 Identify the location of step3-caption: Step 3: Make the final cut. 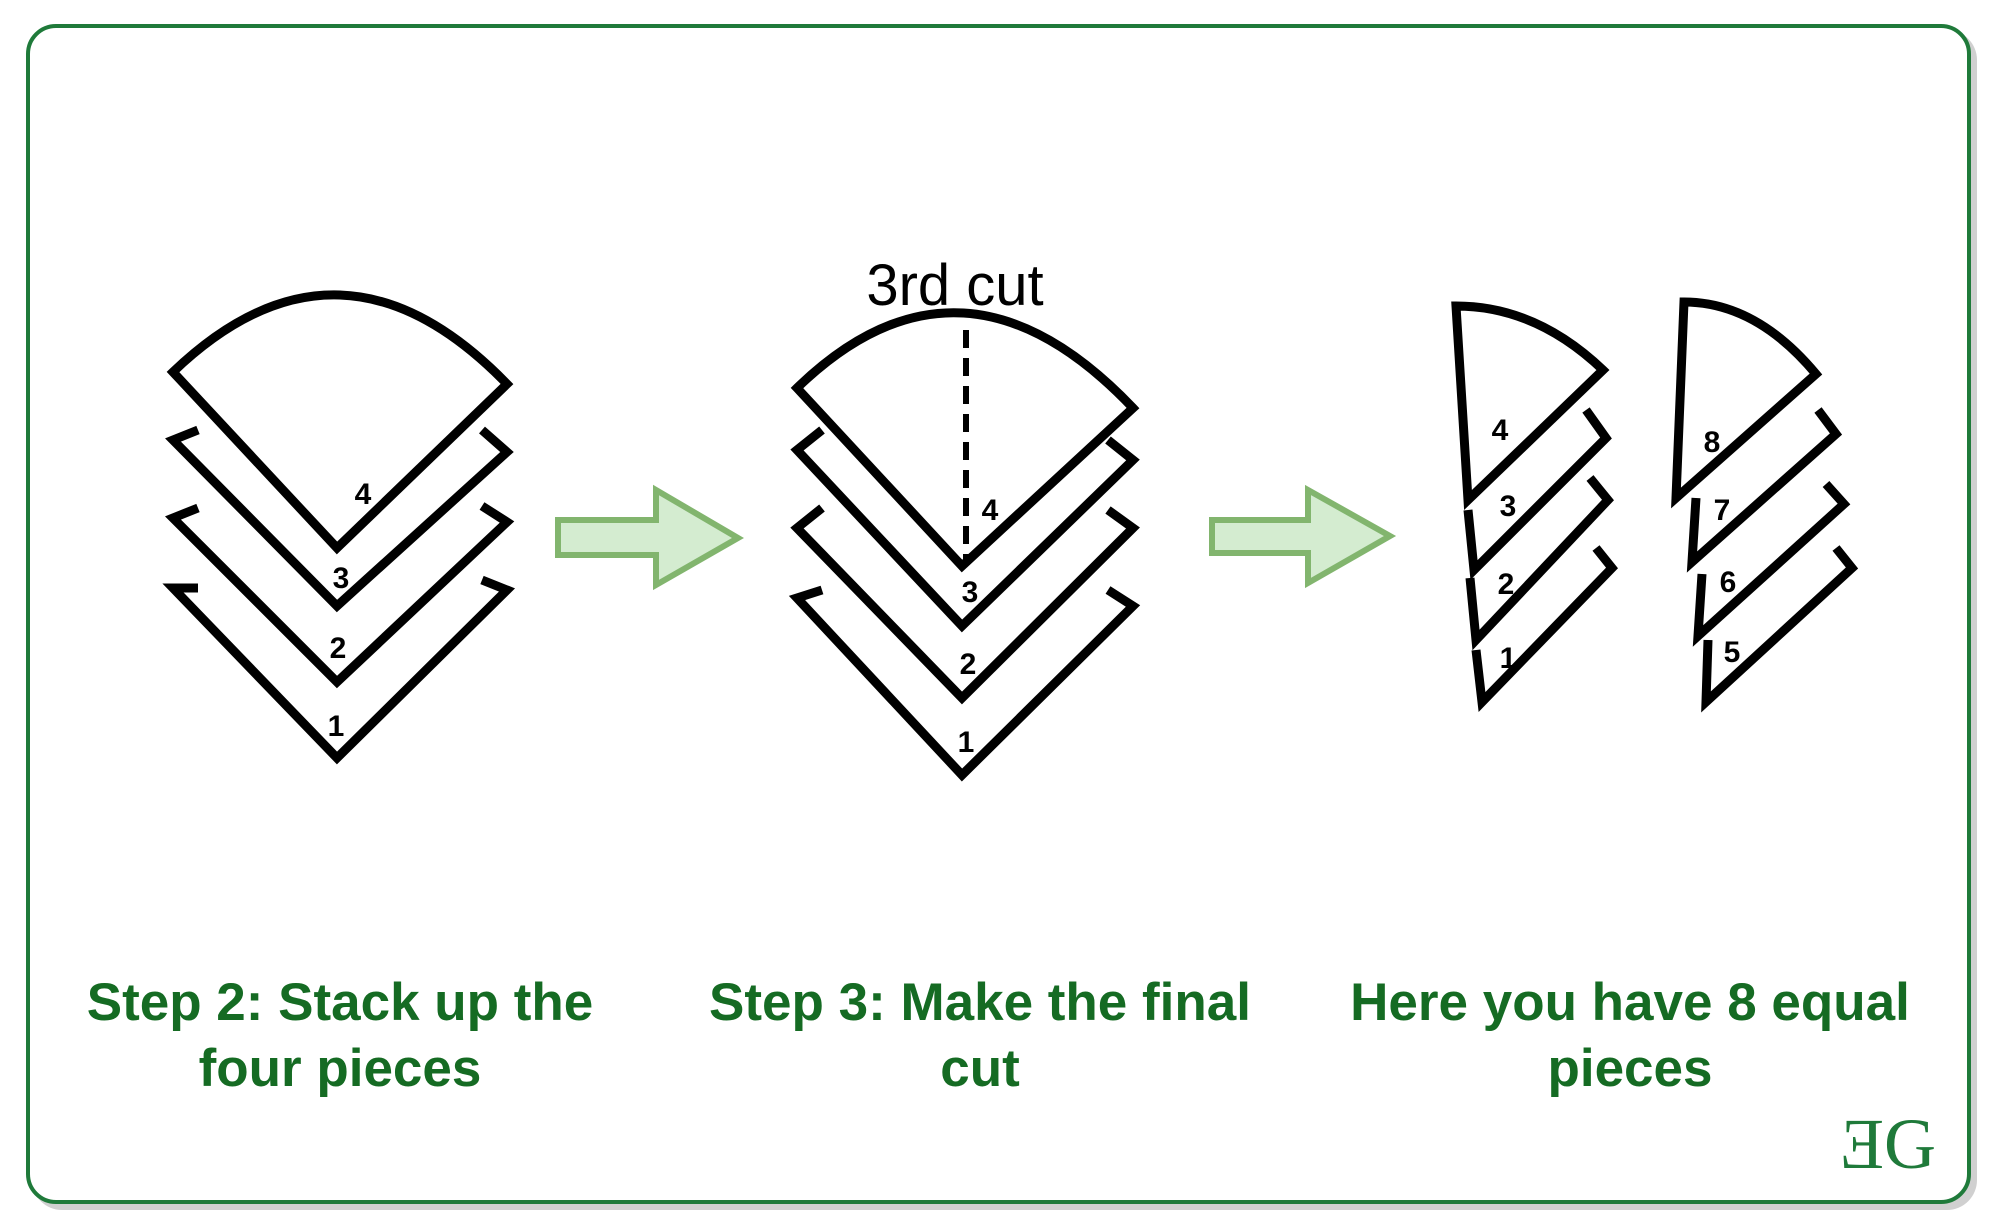
(980, 1036).